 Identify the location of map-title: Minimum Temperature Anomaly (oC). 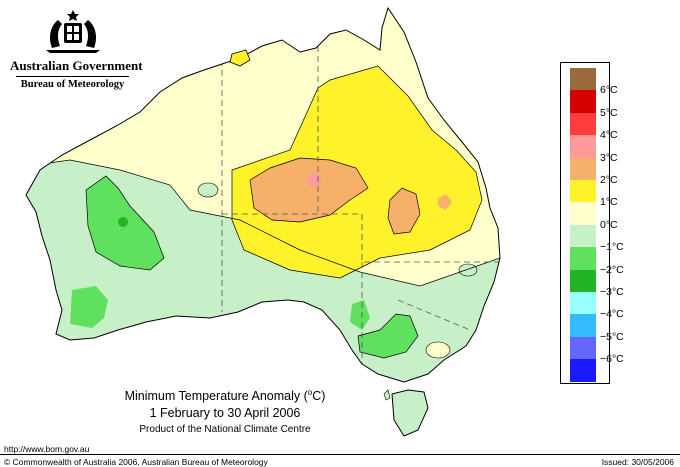
(225, 396).